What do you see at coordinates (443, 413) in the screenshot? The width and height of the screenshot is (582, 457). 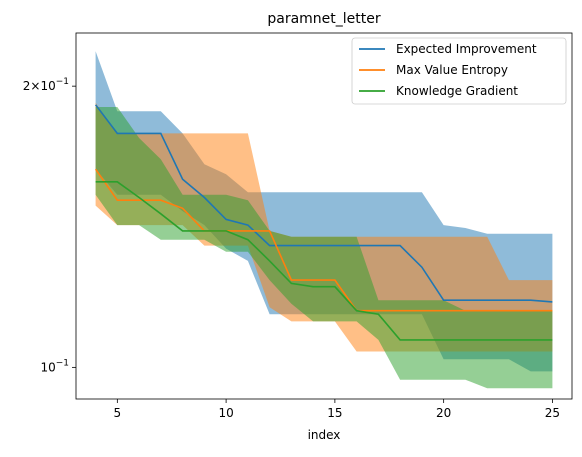 I see `x-tick-label: 20` at bounding box center [443, 413].